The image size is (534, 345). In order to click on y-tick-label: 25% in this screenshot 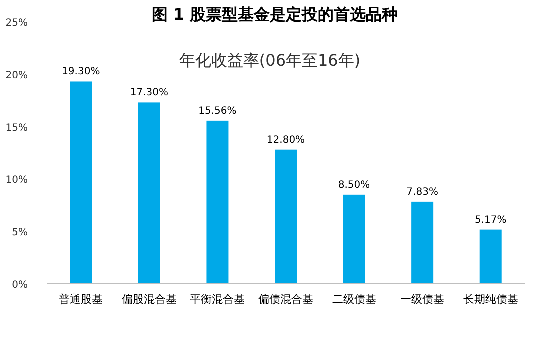, I will do `click(17, 23)`.